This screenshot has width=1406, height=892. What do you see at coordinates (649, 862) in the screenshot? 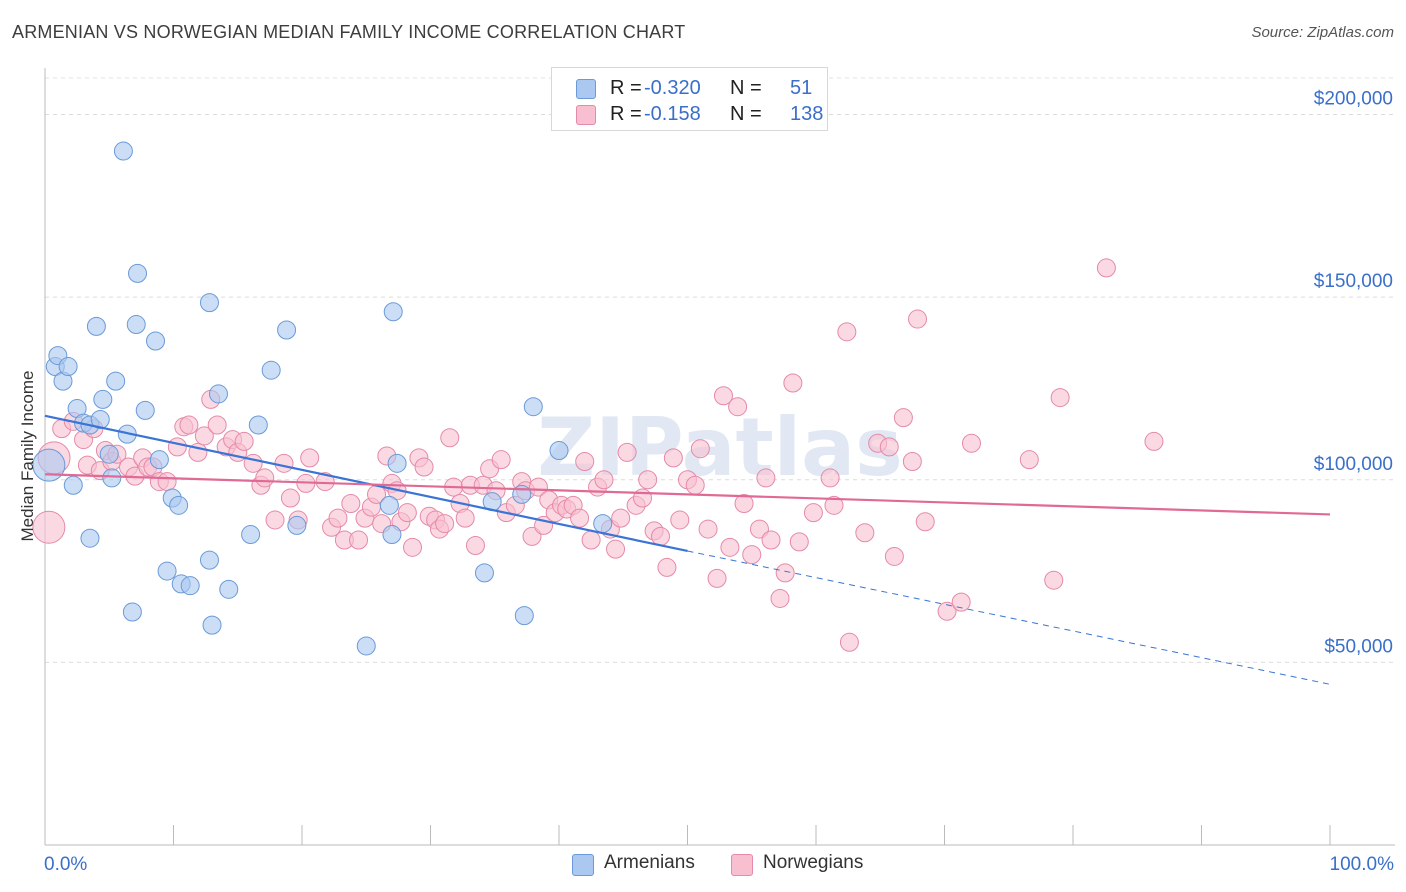
I see `armenians-label: Armenians` at bounding box center [649, 862].